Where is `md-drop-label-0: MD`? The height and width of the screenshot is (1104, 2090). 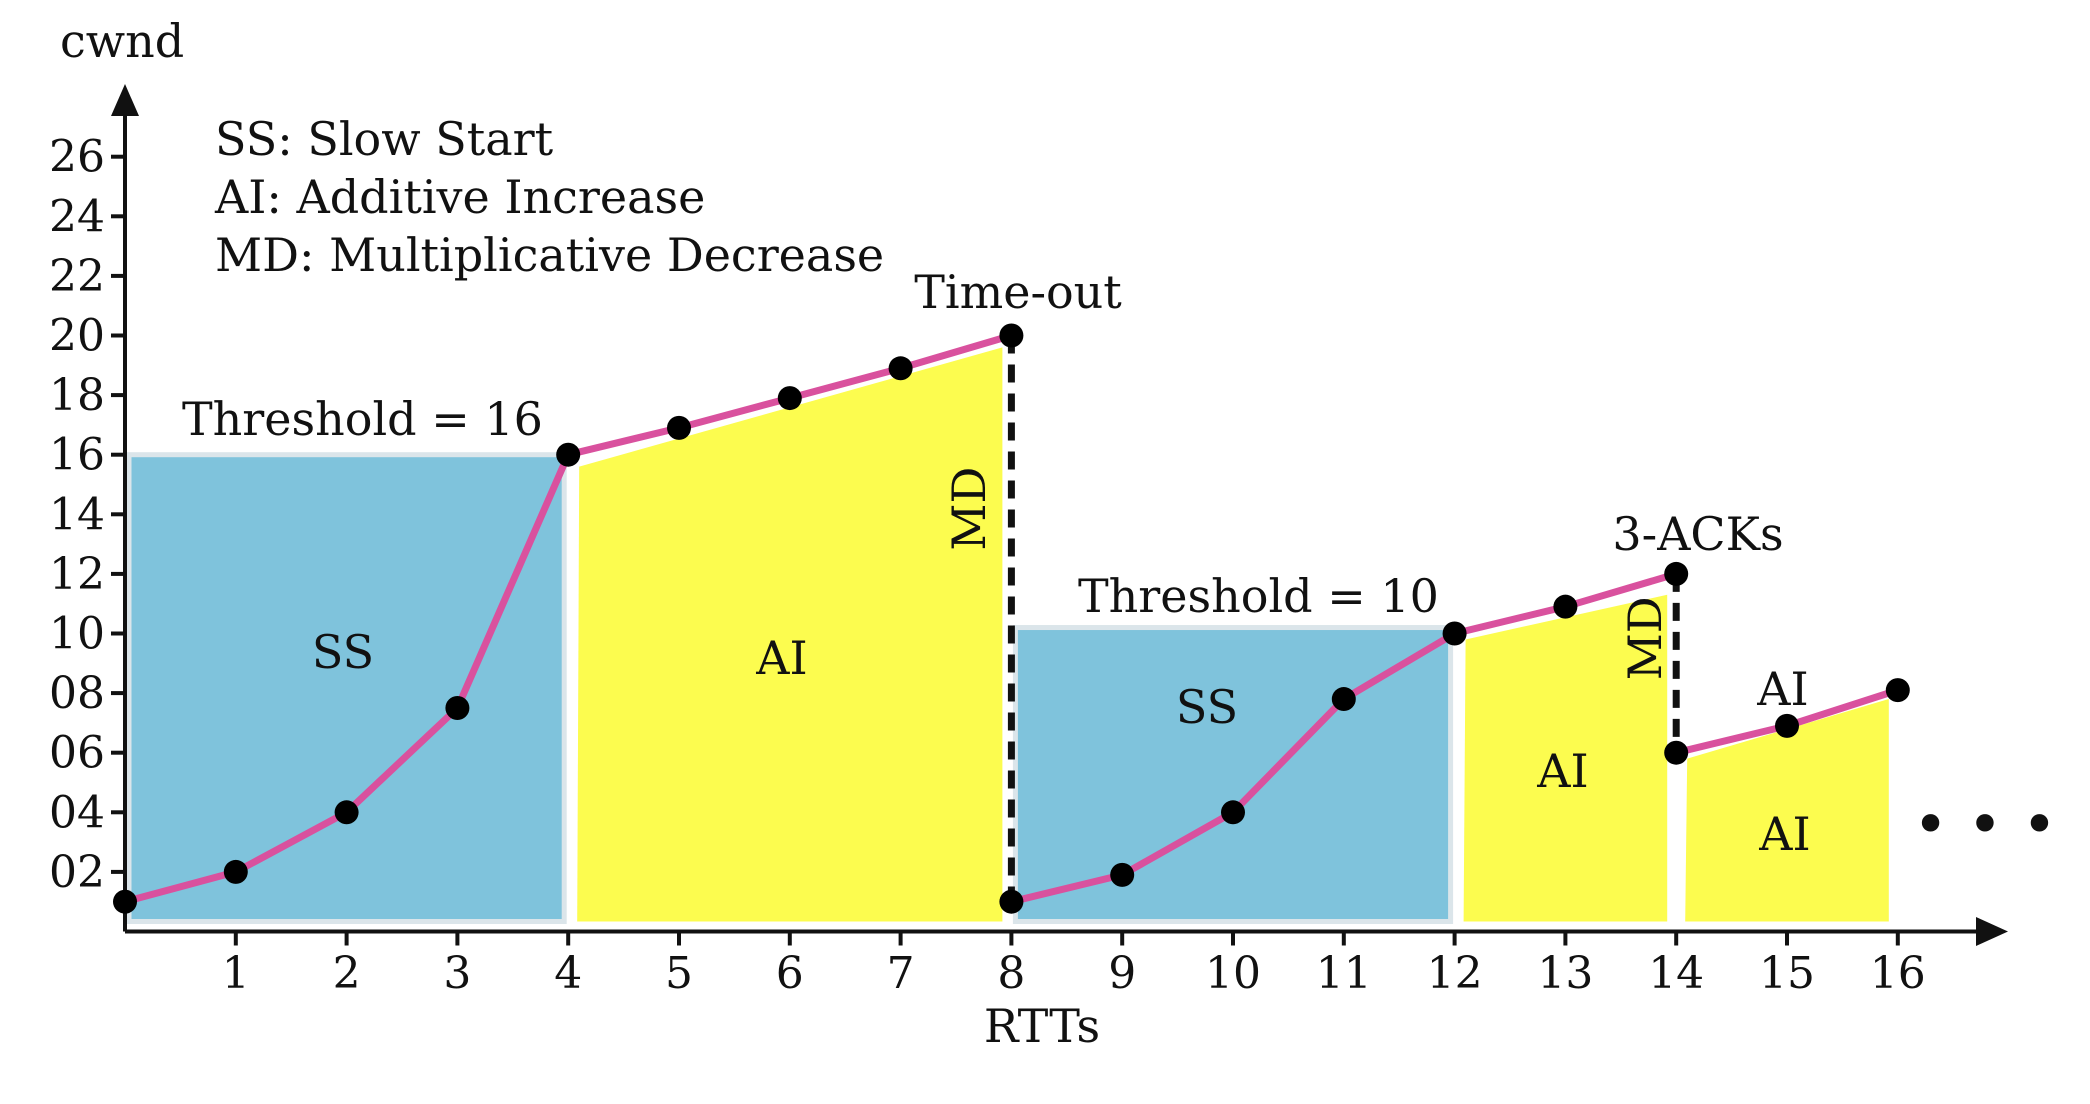 md-drop-label-0: MD is located at coordinates (969, 509).